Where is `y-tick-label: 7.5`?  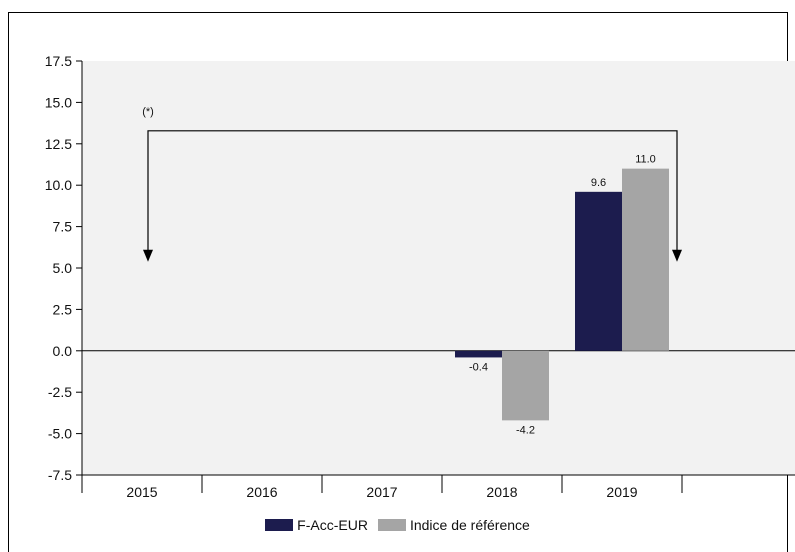
y-tick-label: 7.5 is located at coordinates (63, 227).